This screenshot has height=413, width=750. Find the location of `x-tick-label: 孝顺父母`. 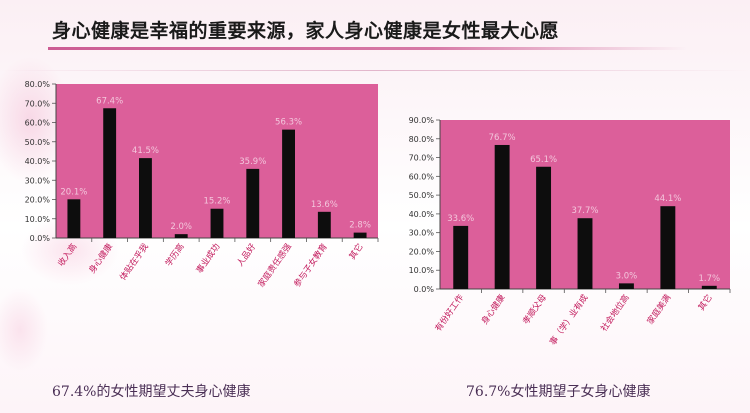

x-tick-label: 孝顺父母 is located at coordinates (535, 310).